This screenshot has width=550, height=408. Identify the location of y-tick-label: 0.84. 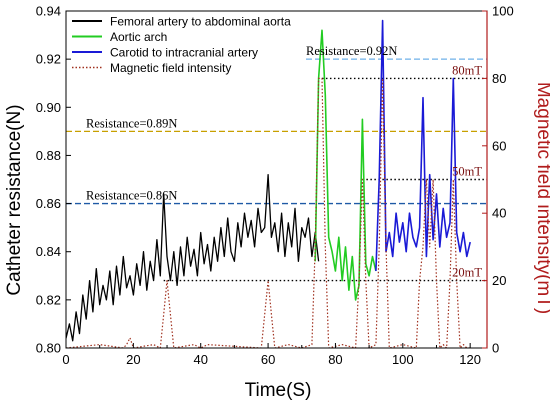
(48, 251).